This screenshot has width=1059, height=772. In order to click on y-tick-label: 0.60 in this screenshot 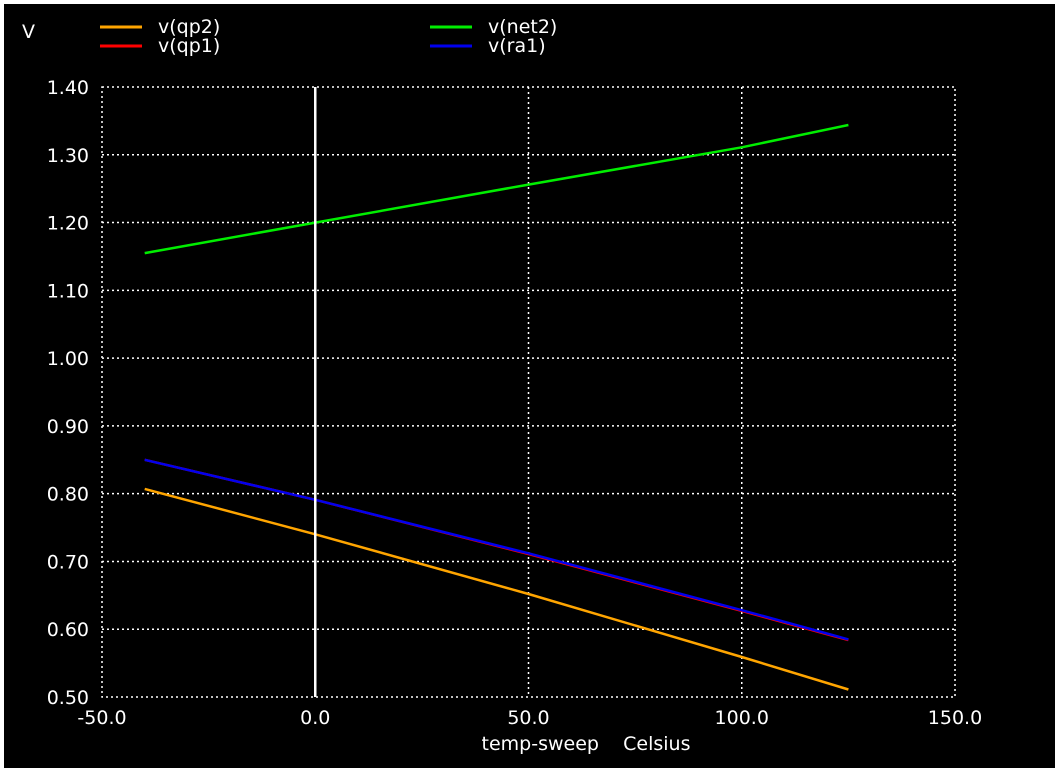, I will do `click(68, 630)`.